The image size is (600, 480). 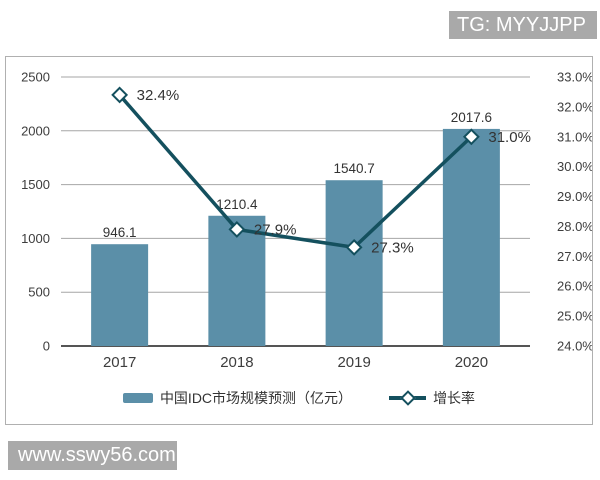 What do you see at coordinates (574, 77) in the screenshot?
I see `right-axis-tick-label: 33.0%` at bounding box center [574, 77].